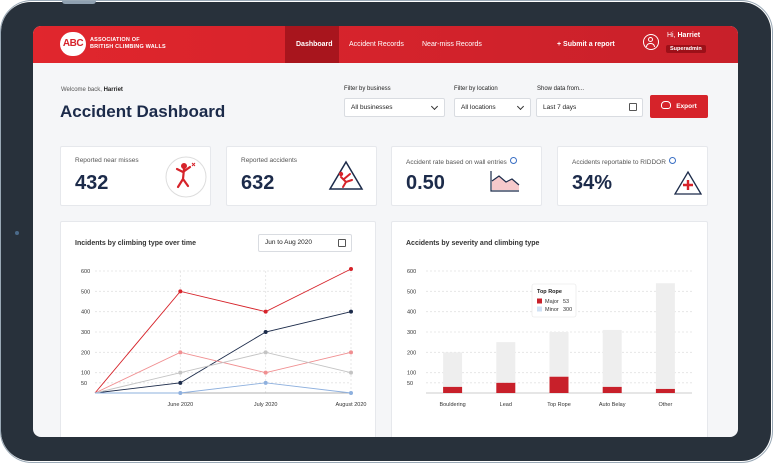 This screenshot has width=773, height=463. Describe the element at coordinates (269, 160) in the screenshot. I see `kpi-label: Reported accidents` at that location.